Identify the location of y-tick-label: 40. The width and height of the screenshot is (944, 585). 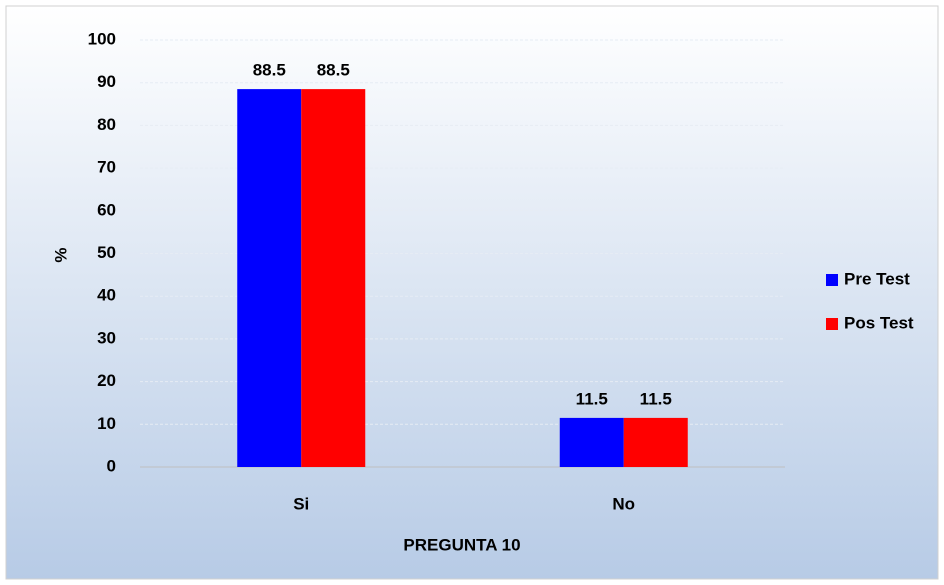
(106, 295).